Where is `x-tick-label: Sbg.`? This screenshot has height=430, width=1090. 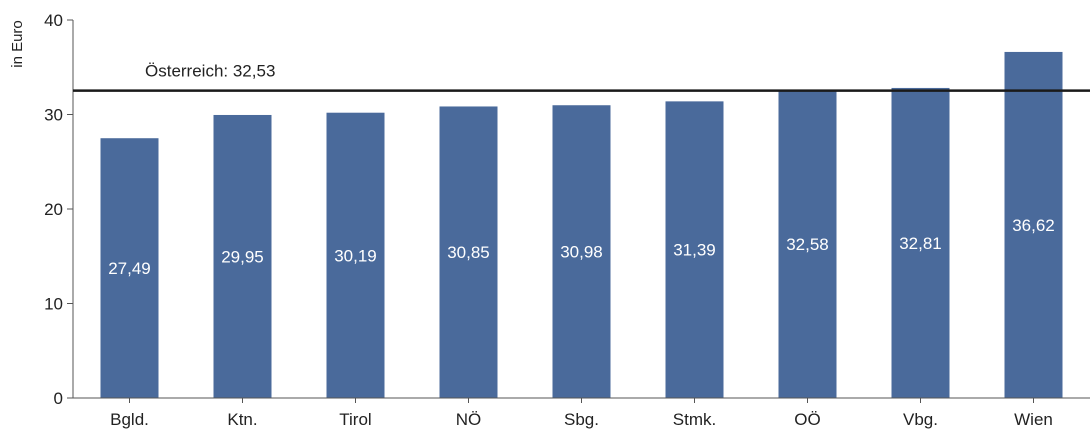
x-tick-label: Sbg. is located at coordinates (581, 419).